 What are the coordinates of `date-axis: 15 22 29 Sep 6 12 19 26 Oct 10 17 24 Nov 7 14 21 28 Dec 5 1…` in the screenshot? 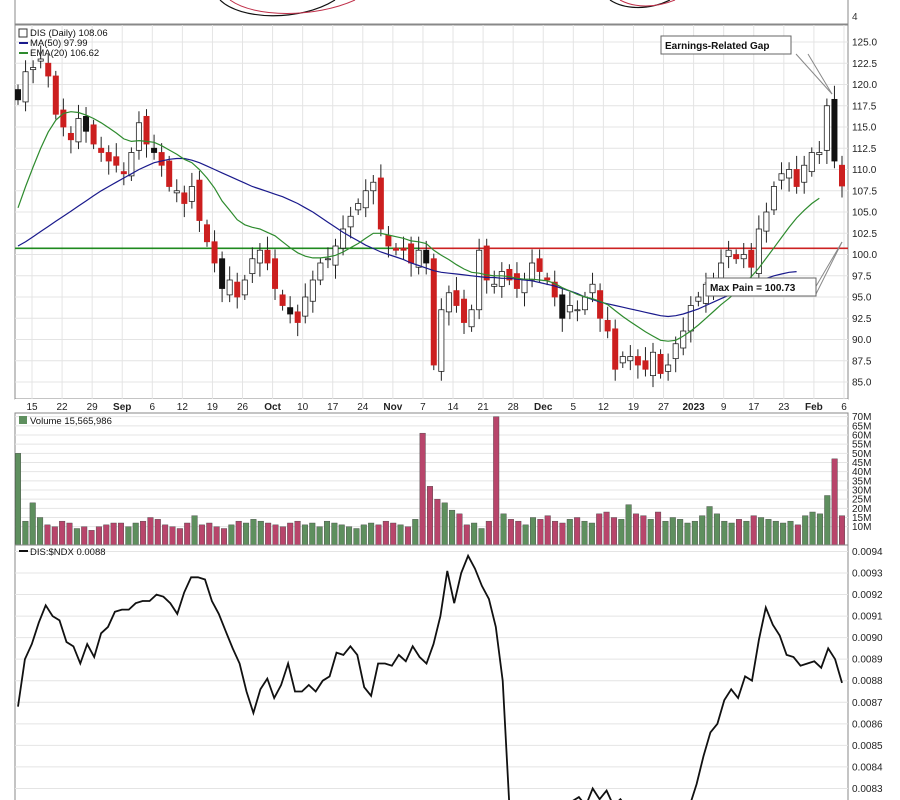 It's located at (431, 406).